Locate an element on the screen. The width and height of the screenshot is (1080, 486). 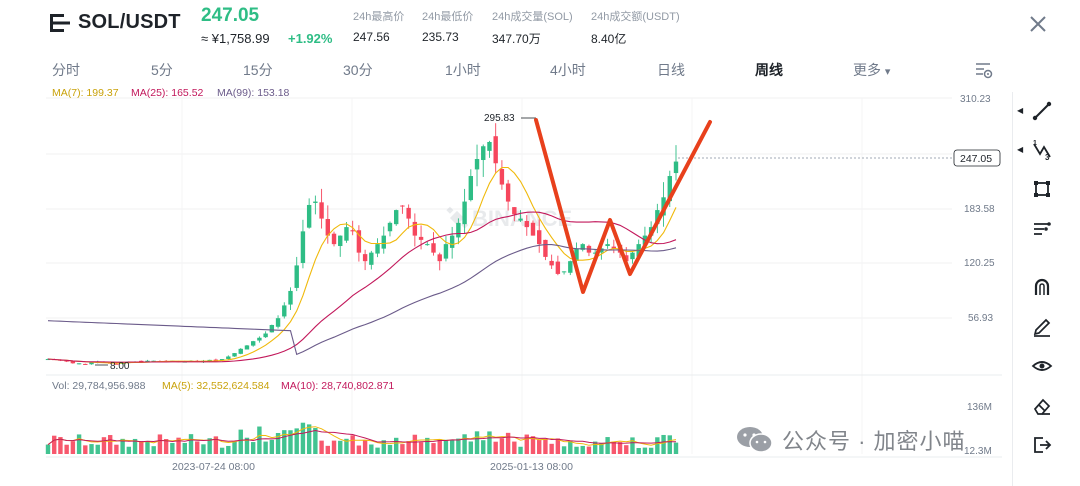
stat-value: 247.56 is located at coordinates (371, 37).